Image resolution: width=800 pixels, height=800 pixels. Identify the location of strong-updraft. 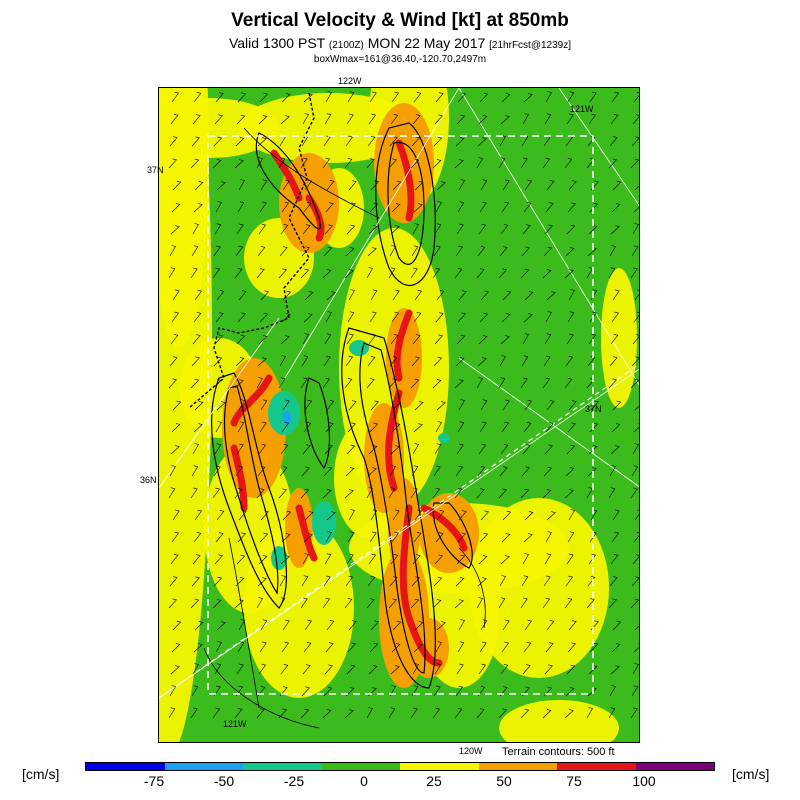
(403, 345).